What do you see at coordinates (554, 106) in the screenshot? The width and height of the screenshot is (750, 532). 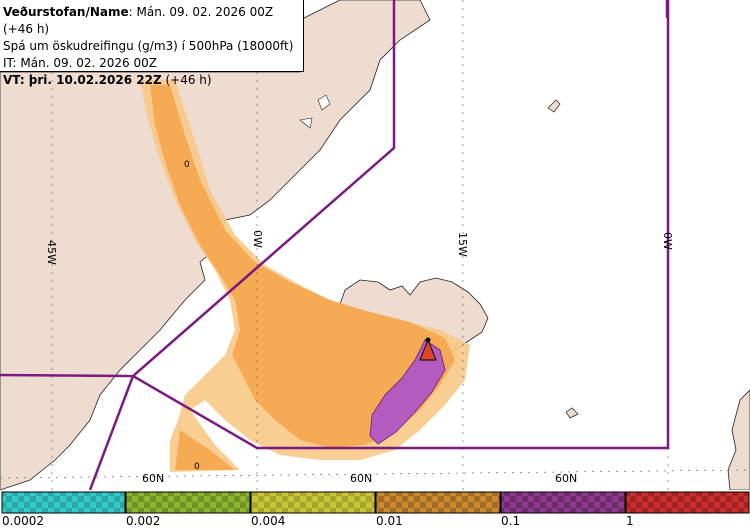 I see `small-island` at bounding box center [554, 106].